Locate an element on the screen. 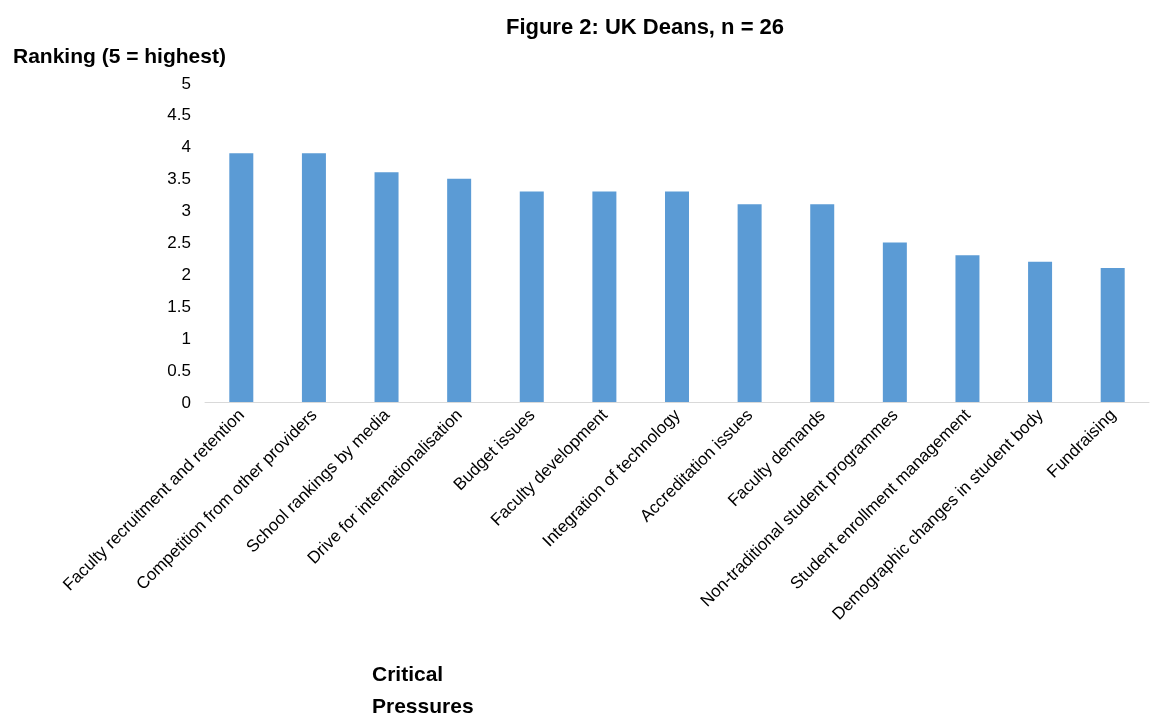  y-tick-label: 0.5 is located at coordinates (179, 370).